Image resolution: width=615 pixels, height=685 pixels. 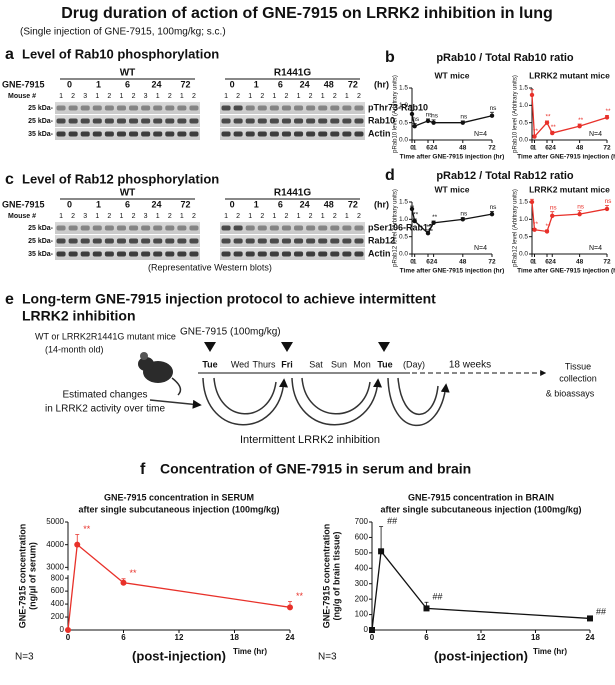 What do you see at coordinates (601, 612) in the screenshot?
I see `significance-label: ##` at bounding box center [601, 612].